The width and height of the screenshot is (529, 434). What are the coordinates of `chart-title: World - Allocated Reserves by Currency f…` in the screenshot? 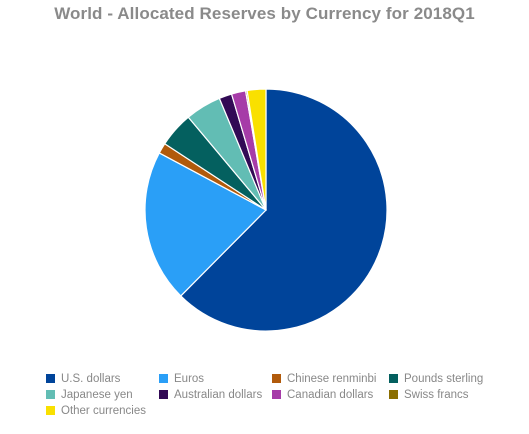 It's located at (264, 13).